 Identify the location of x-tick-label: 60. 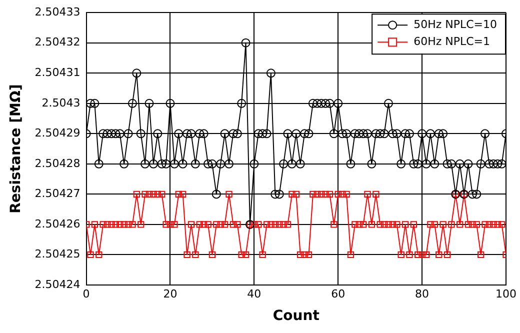
(338, 293).